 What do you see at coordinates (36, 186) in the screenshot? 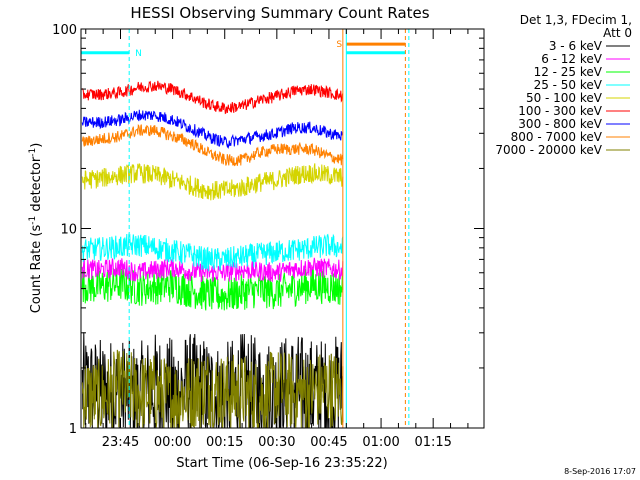
I see `y-axis-label-mid: detector` at bounding box center [36, 186].